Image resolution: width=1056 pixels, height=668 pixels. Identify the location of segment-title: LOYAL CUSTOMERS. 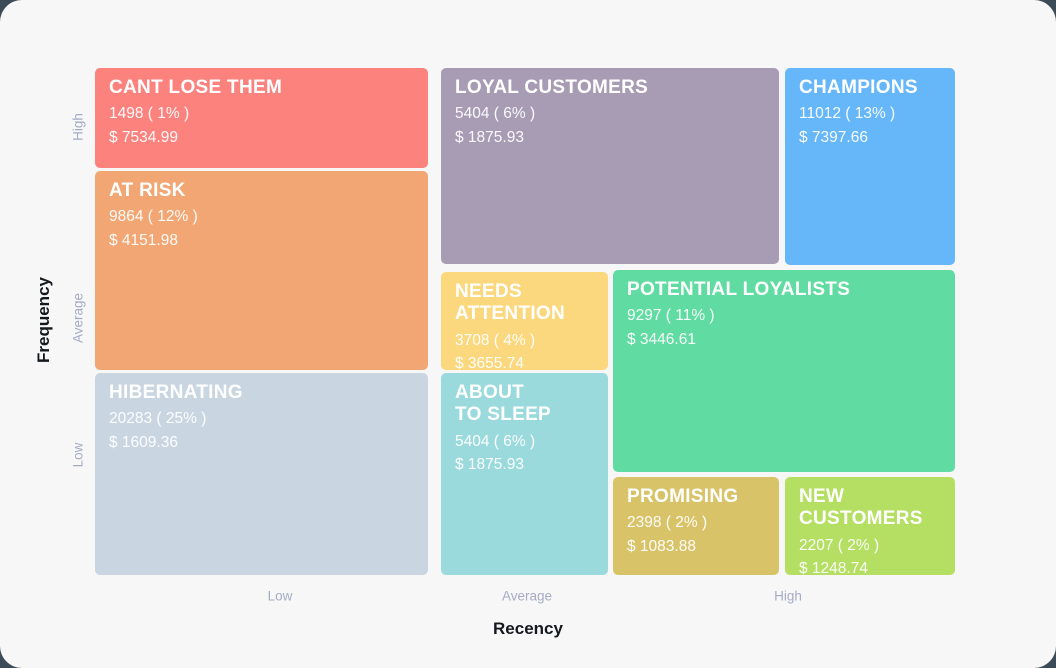
(552, 87).